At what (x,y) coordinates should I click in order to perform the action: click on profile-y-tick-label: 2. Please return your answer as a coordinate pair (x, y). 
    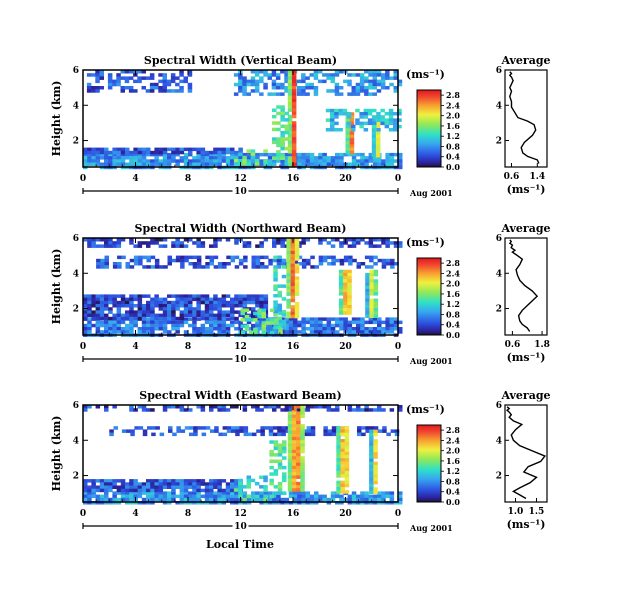
    Looking at the image, I should click on (499, 142).